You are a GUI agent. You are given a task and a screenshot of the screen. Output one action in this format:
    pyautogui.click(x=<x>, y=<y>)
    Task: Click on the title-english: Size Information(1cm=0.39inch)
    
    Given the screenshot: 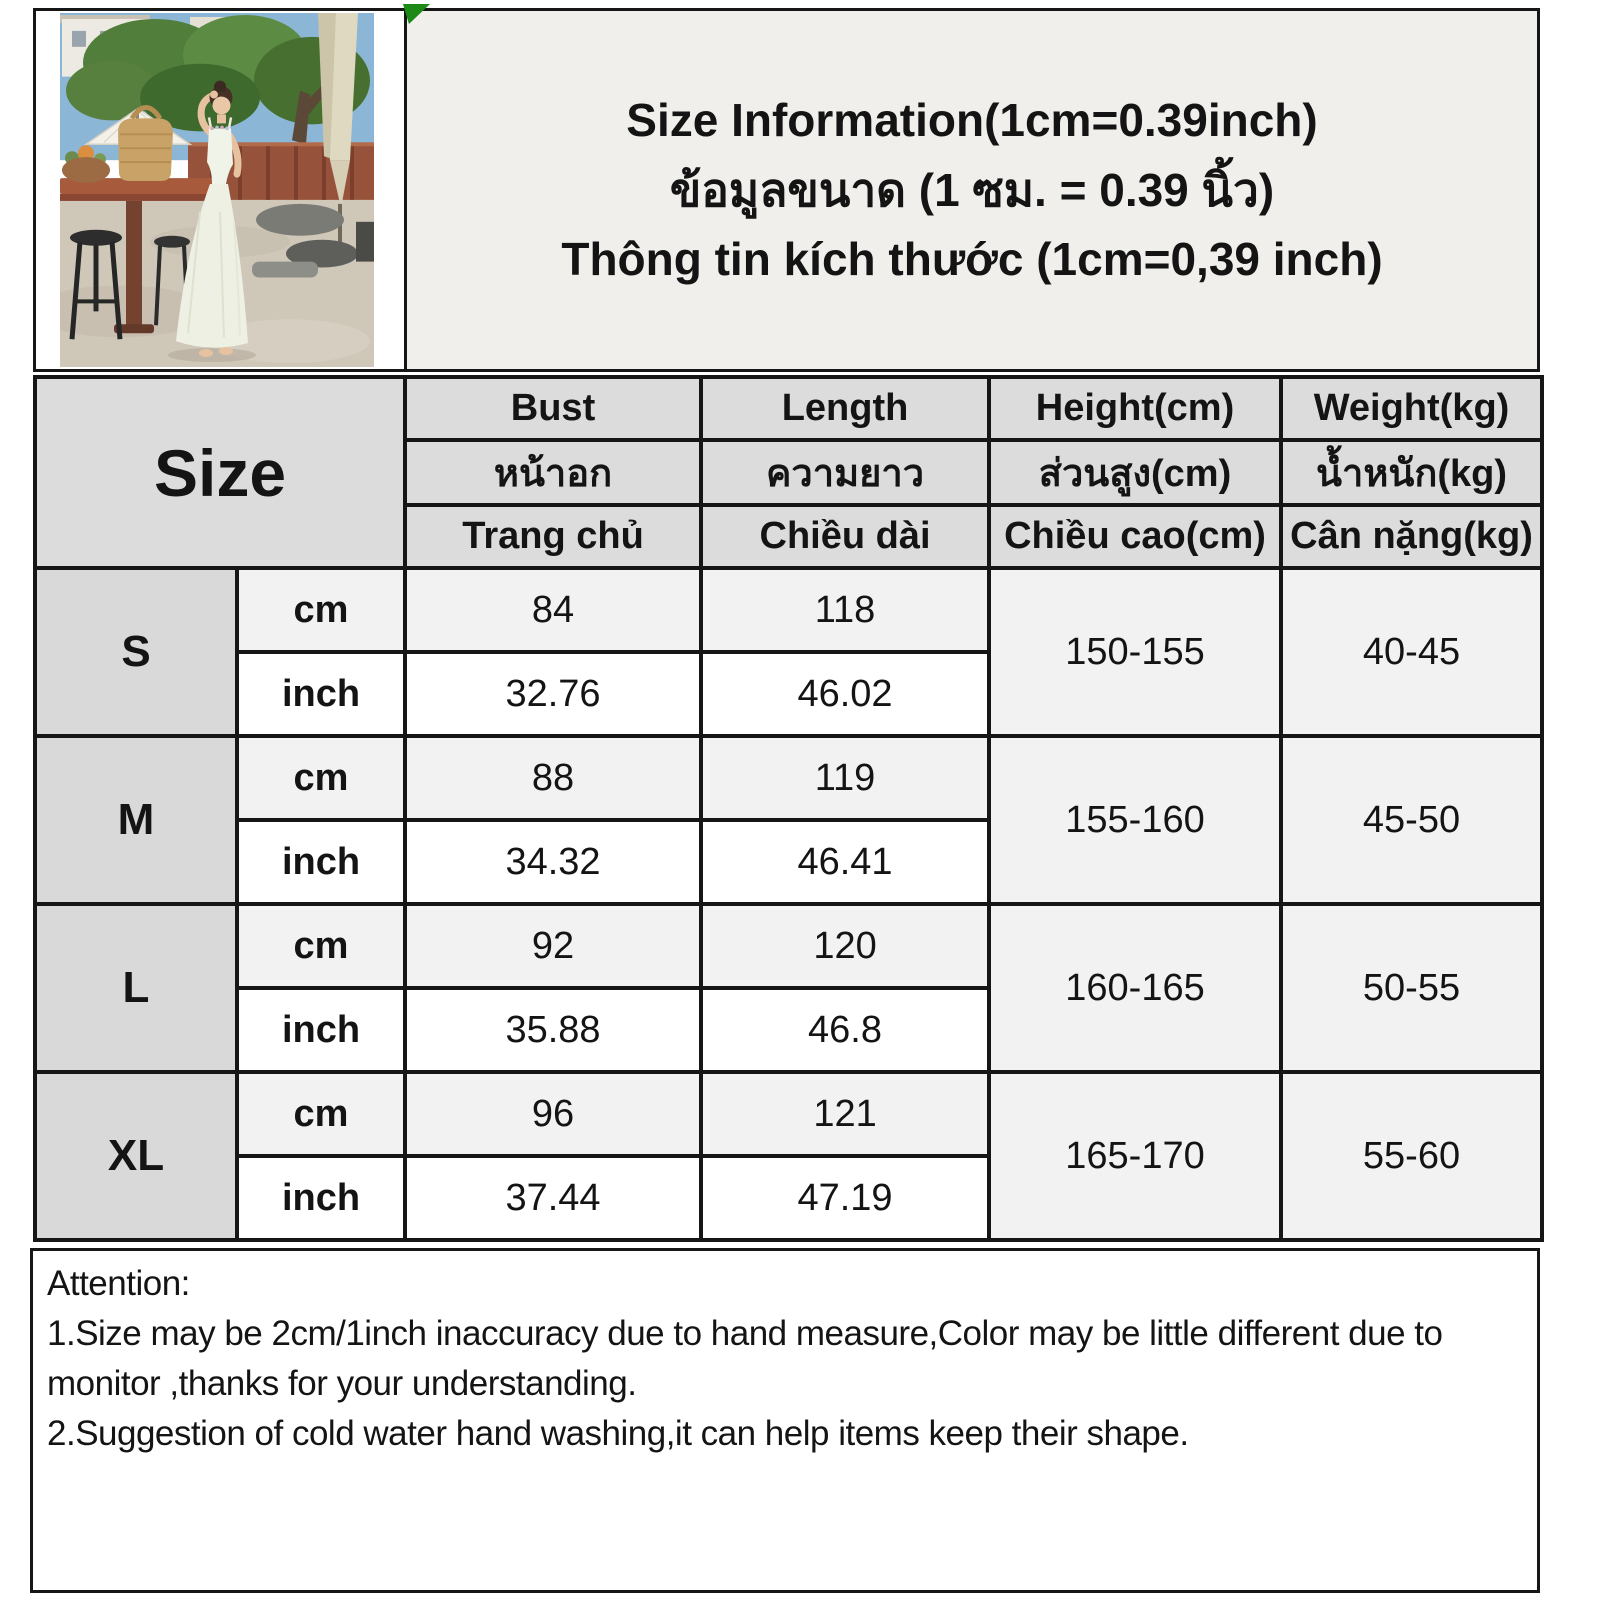 What is the action you would take?
    pyautogui.click(x=972, y=119)
    